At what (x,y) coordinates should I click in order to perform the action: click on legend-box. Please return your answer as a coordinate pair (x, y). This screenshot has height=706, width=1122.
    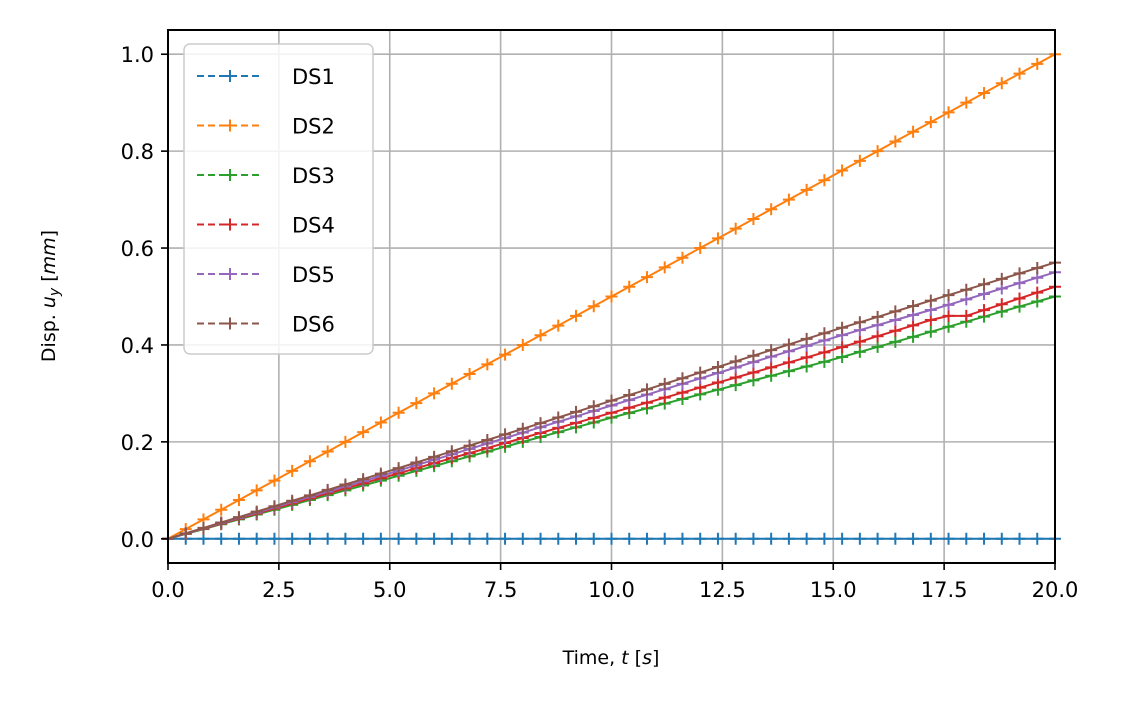
    Looking at the image, I should click on (278, 199).